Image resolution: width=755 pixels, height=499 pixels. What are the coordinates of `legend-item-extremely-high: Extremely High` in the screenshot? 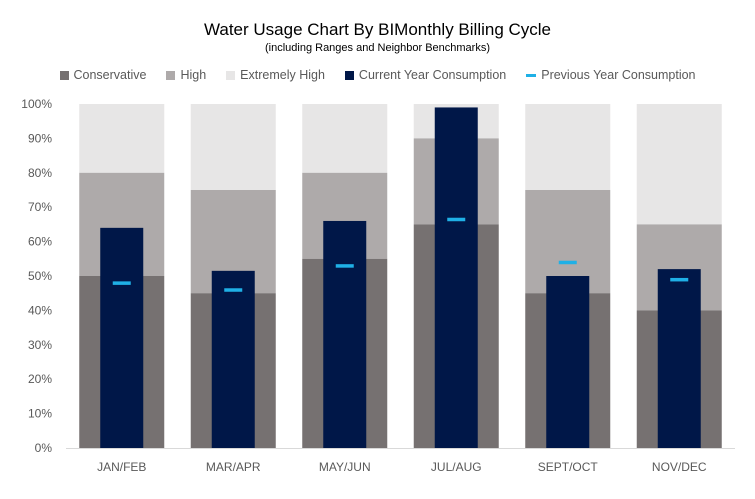 It's located at (275, 75).